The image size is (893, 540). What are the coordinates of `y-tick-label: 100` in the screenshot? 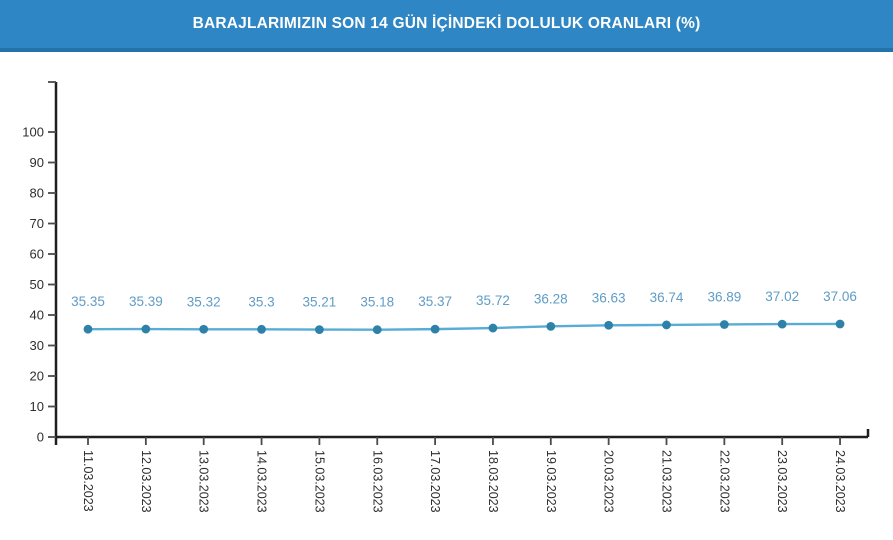 It's located at (33, 132).